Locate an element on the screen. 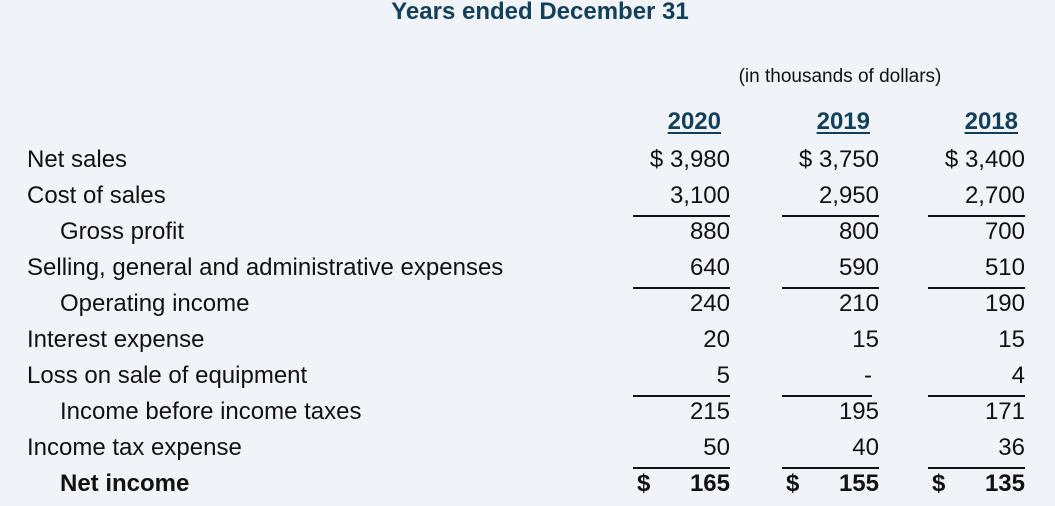  table-row: Loss on sale of equipment 5 - 4 is located at coordinates (527, 380).